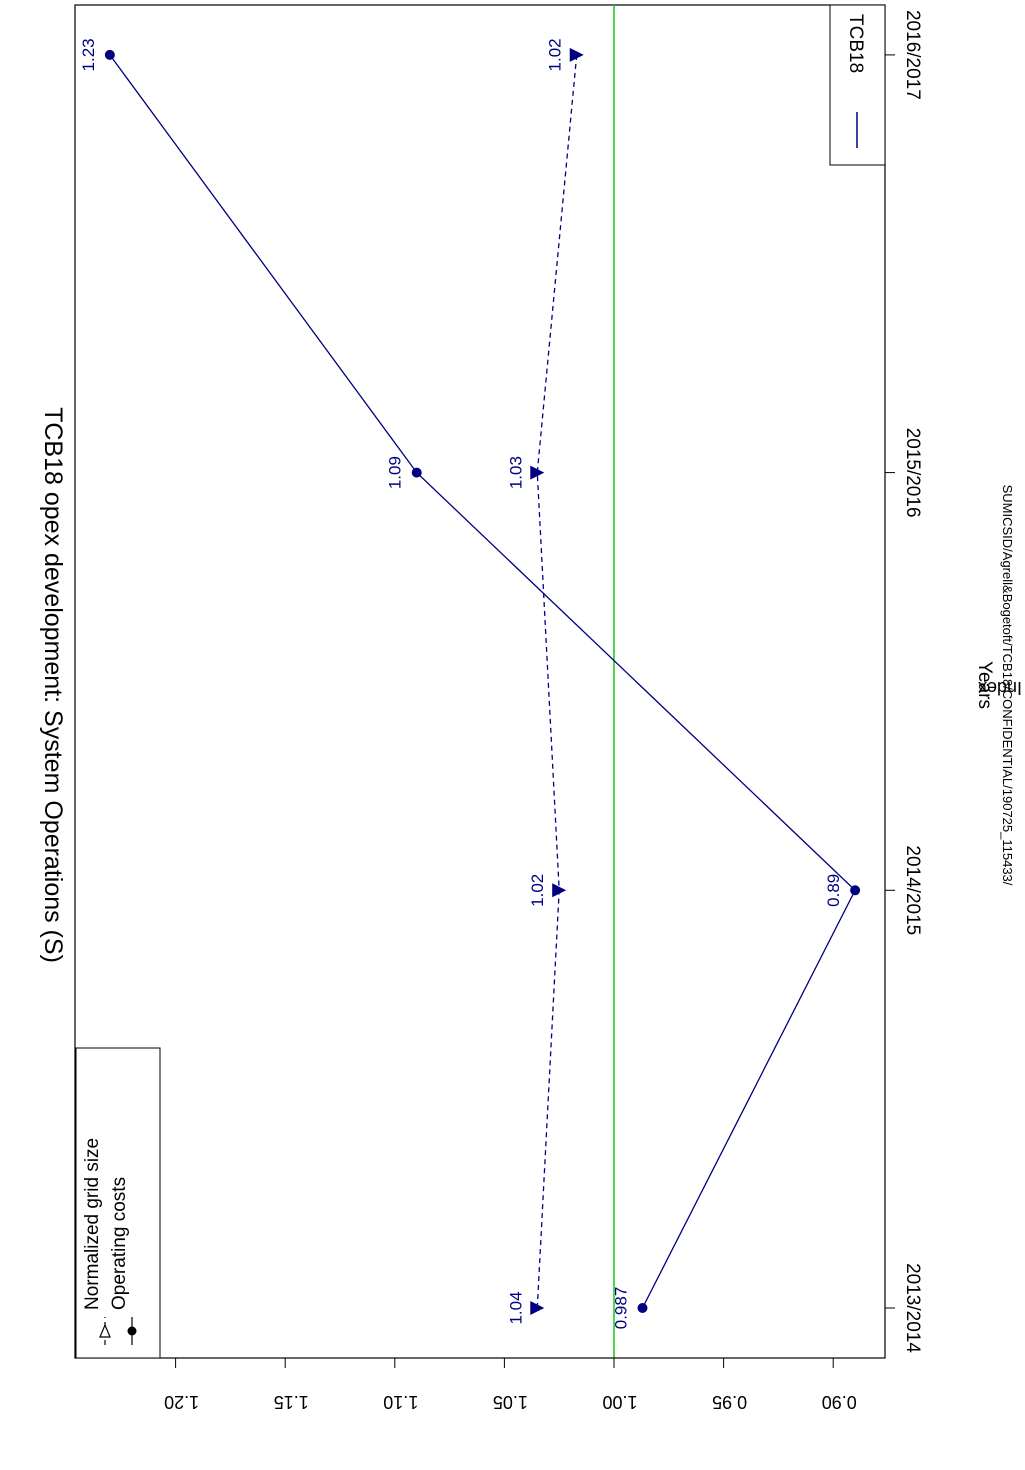 The image size is (1025, 1470). What do you see at coordinates (181, 1402) in the screenshot?
I see `y-tick-label: 1.20` at bounding box center [181, 1402].